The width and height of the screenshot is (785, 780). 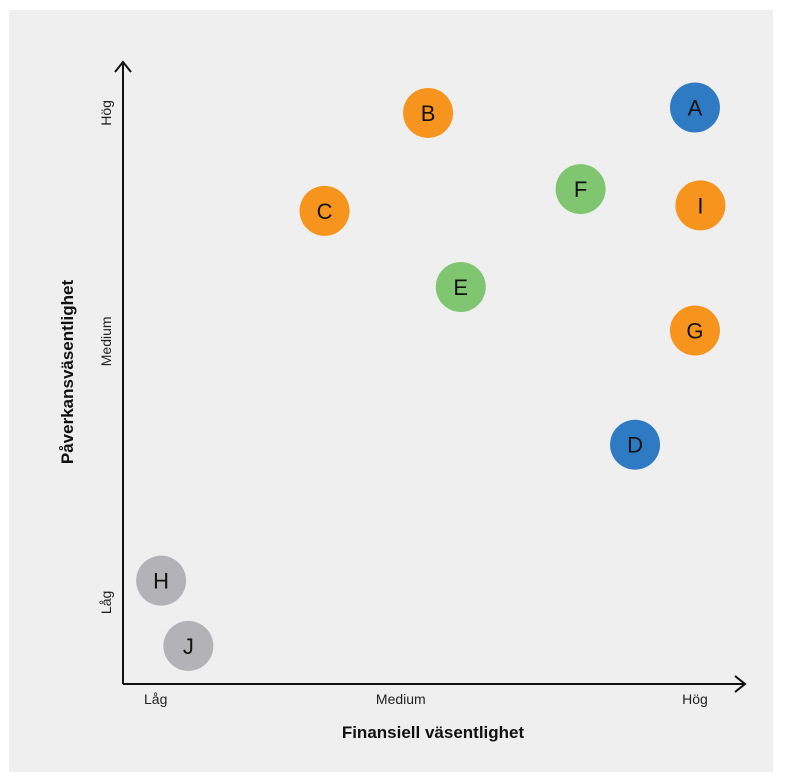 What do you see at coordinates (695, 699) in the screenshot?
I see `x-tick-label: Hög` at bounding box center [695, 699].